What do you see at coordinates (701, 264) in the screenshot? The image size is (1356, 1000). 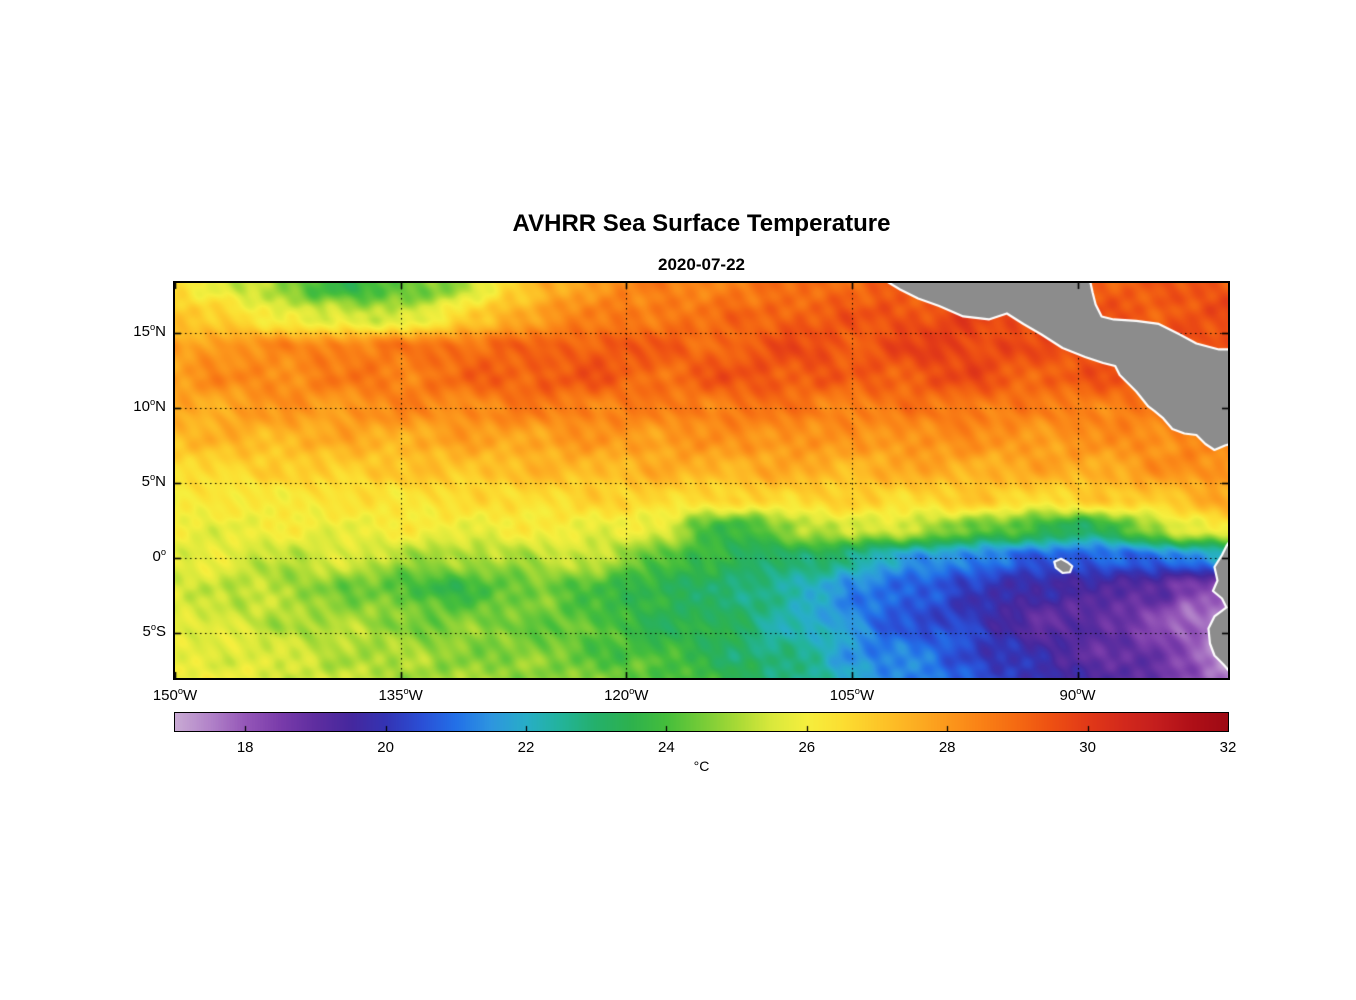 I see `chart-date: 2020-07-22` at bounding box center [701, 264].